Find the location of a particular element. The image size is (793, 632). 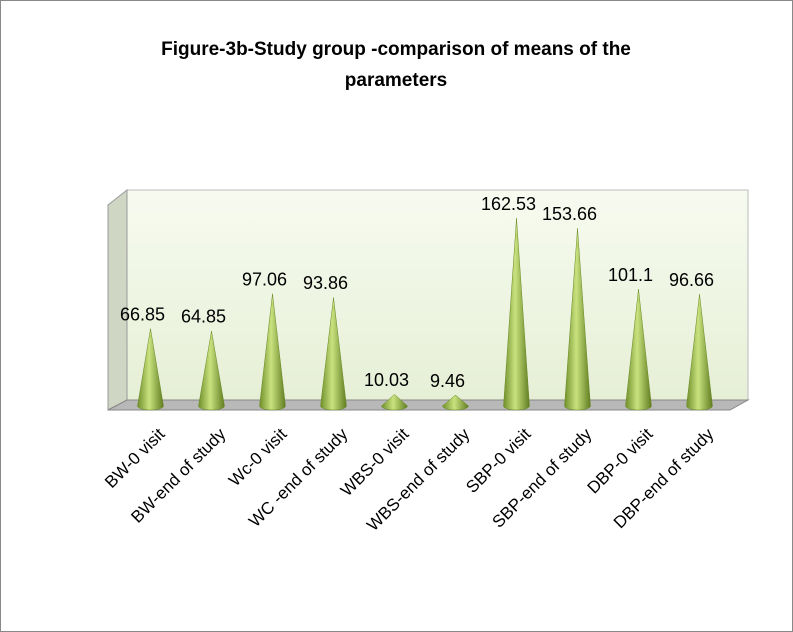

side-wall is located at coordinates (117, 299).